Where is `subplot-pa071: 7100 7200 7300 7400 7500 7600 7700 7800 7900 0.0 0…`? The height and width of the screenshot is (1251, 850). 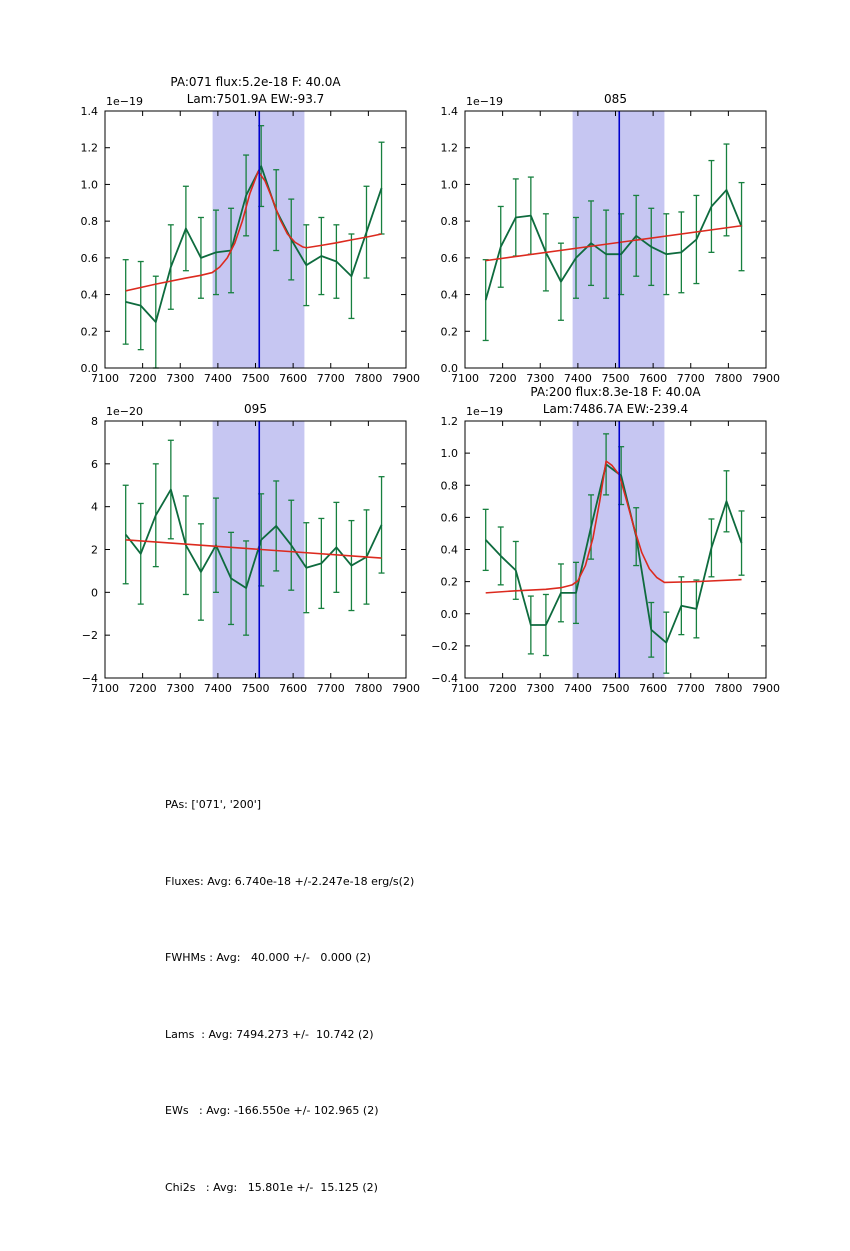 subplot-pa071: 7100 7200 7300 7400 7500 7600 7700 7800 7900 0.0 0… is located at coordinates (240, 238).